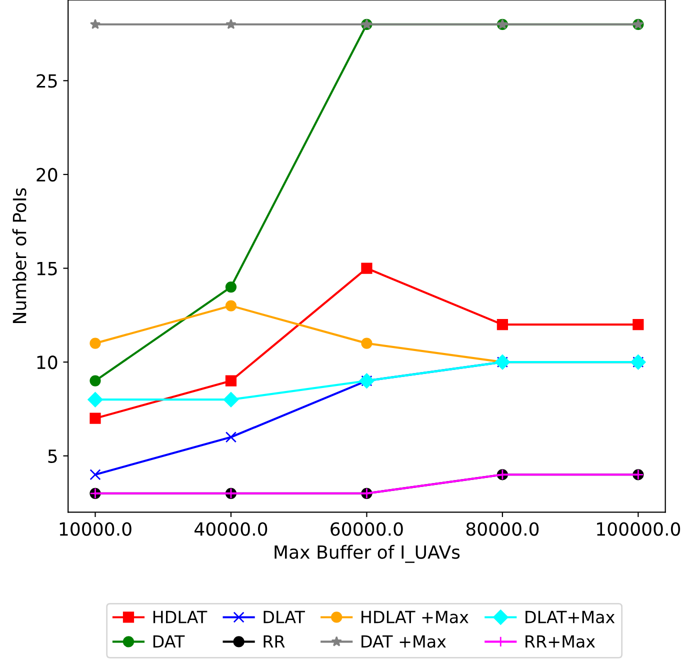 The width and height of the screenshot is (681, 666). I want to click on y-tick-label: 15, so click(47, 269).